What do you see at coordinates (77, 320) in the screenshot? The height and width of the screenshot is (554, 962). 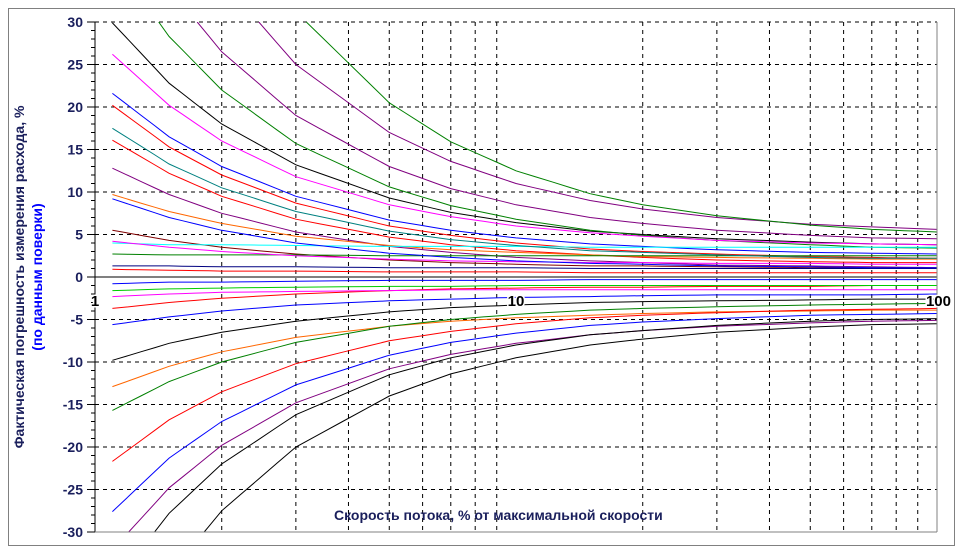 I see `y-tick-label: -5` at bounding box center [77, 320].